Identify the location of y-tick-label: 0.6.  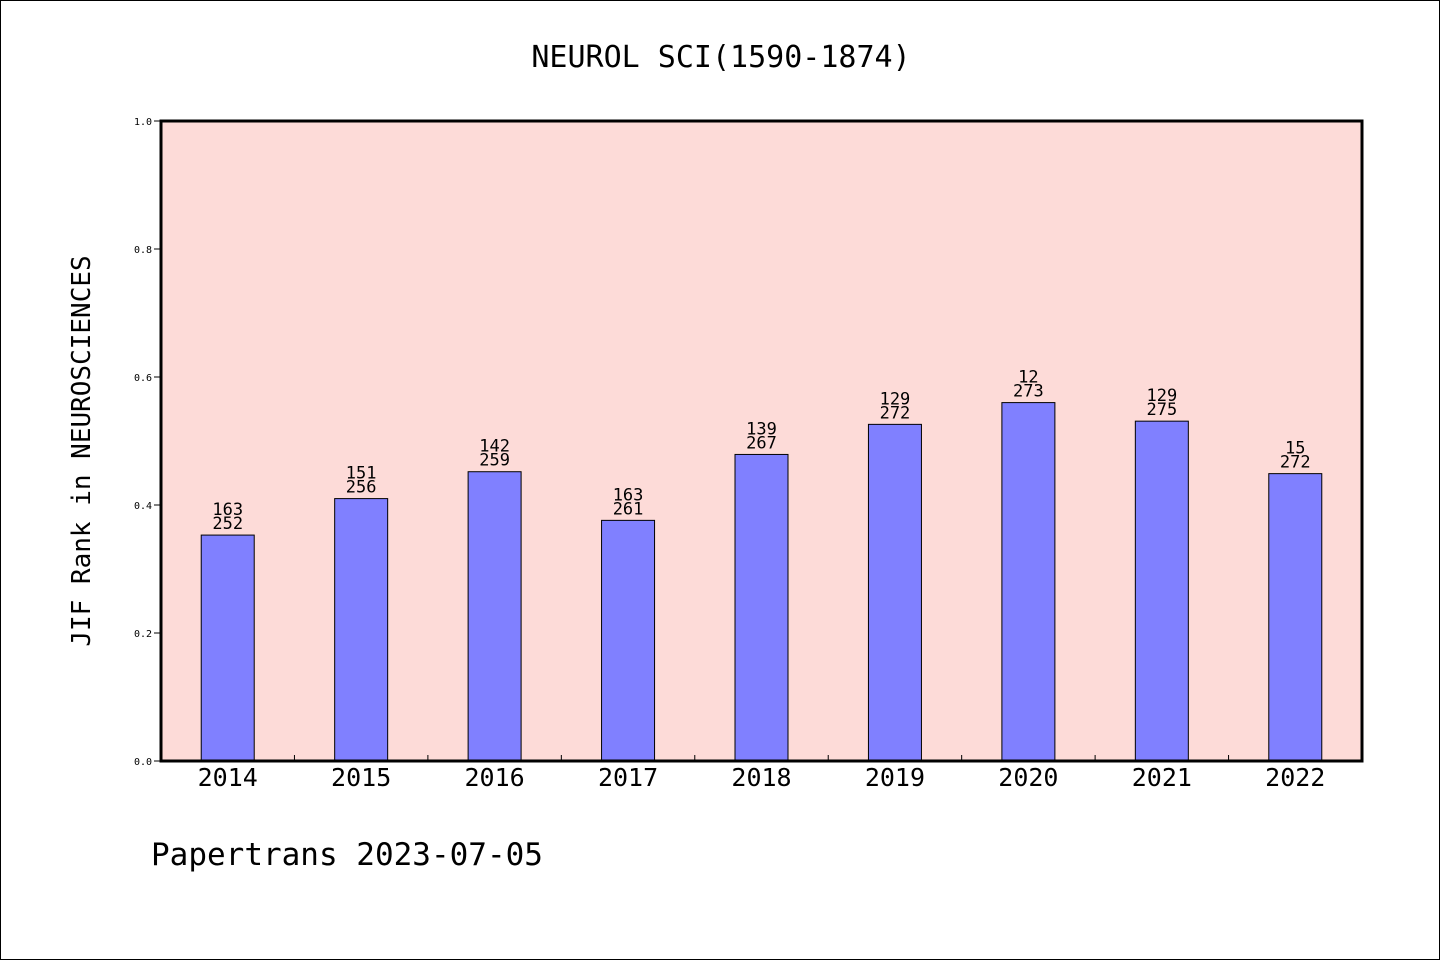
(143, 378).